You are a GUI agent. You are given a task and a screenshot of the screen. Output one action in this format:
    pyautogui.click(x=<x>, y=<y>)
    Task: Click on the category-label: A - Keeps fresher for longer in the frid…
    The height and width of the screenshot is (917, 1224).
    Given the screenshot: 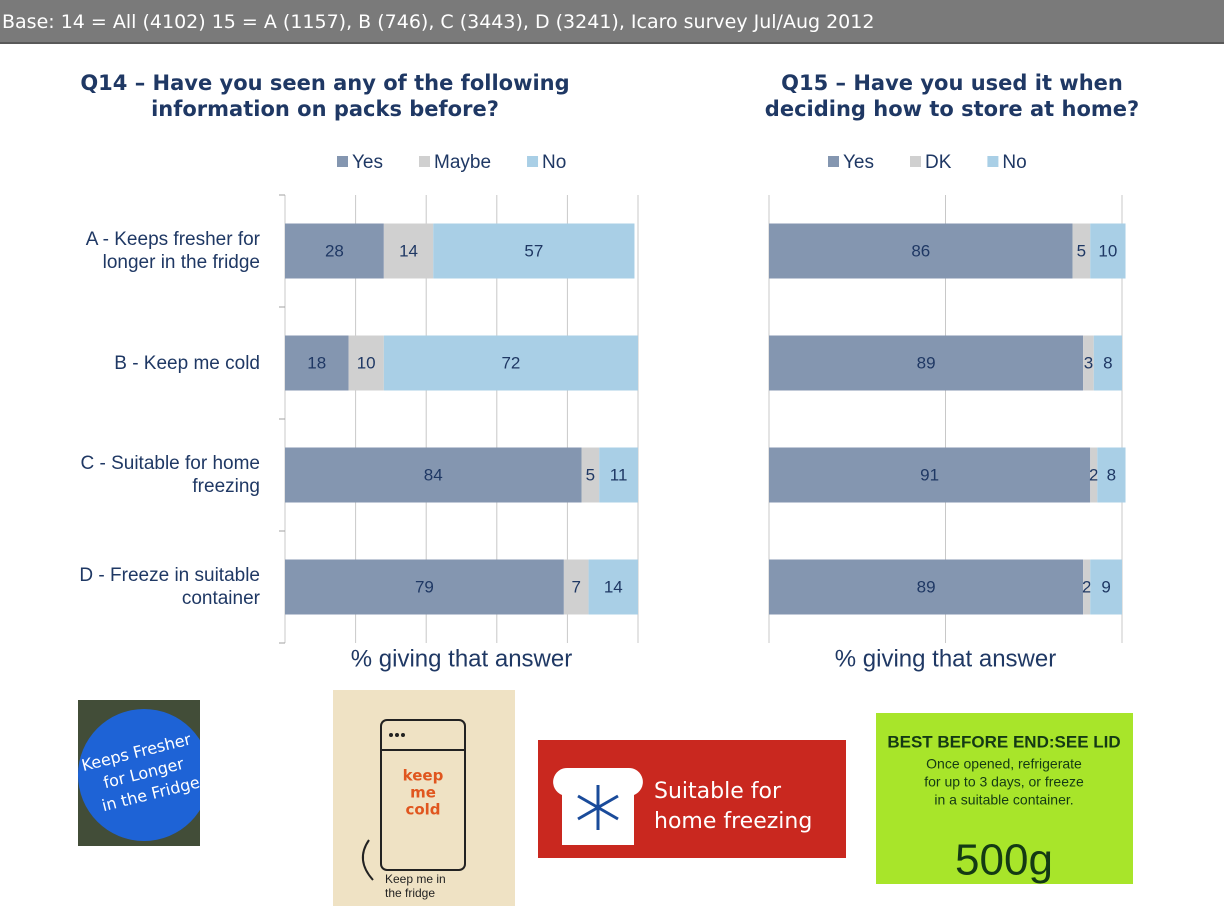 What is the action you would take?
    pyautogui.click(x=172, y=251)
    